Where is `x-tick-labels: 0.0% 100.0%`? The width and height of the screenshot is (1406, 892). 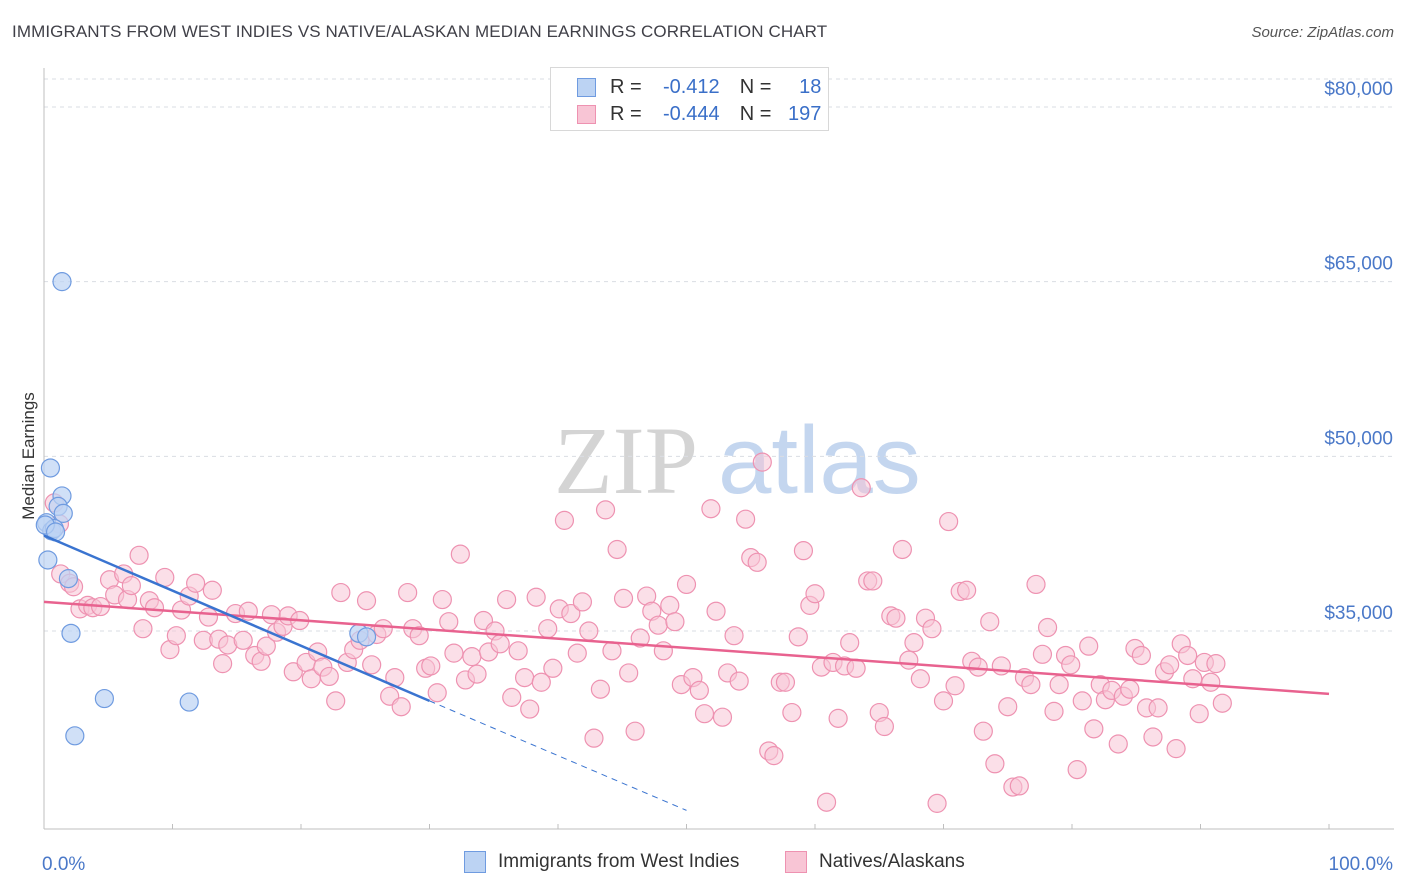
x-tick-labels: 0.0% 100.0% is located at coordinates (717, 864).